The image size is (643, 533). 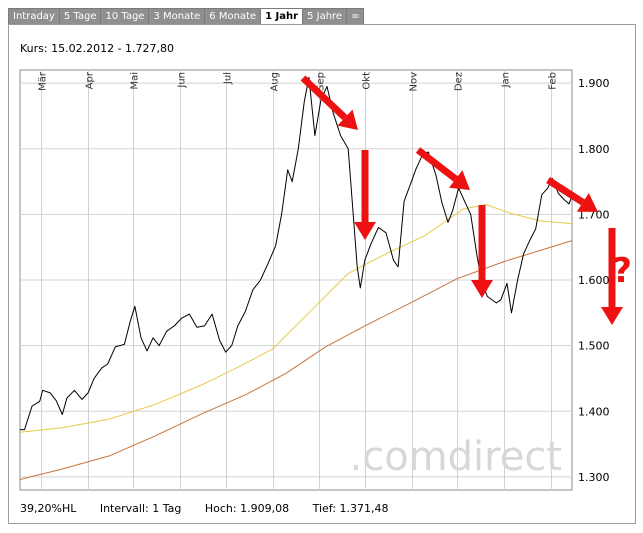 What do you see at coordinates (228, 78) in the screenshot?
I see `month-label: Jul` at bounding box center [228, 78].